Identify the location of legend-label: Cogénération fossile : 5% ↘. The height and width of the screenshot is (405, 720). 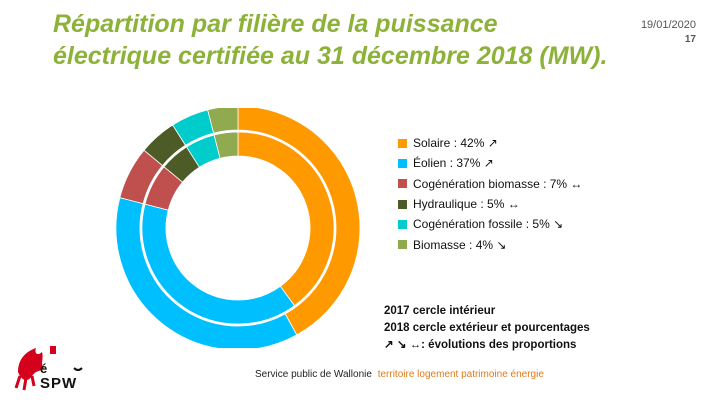
(488, 224).